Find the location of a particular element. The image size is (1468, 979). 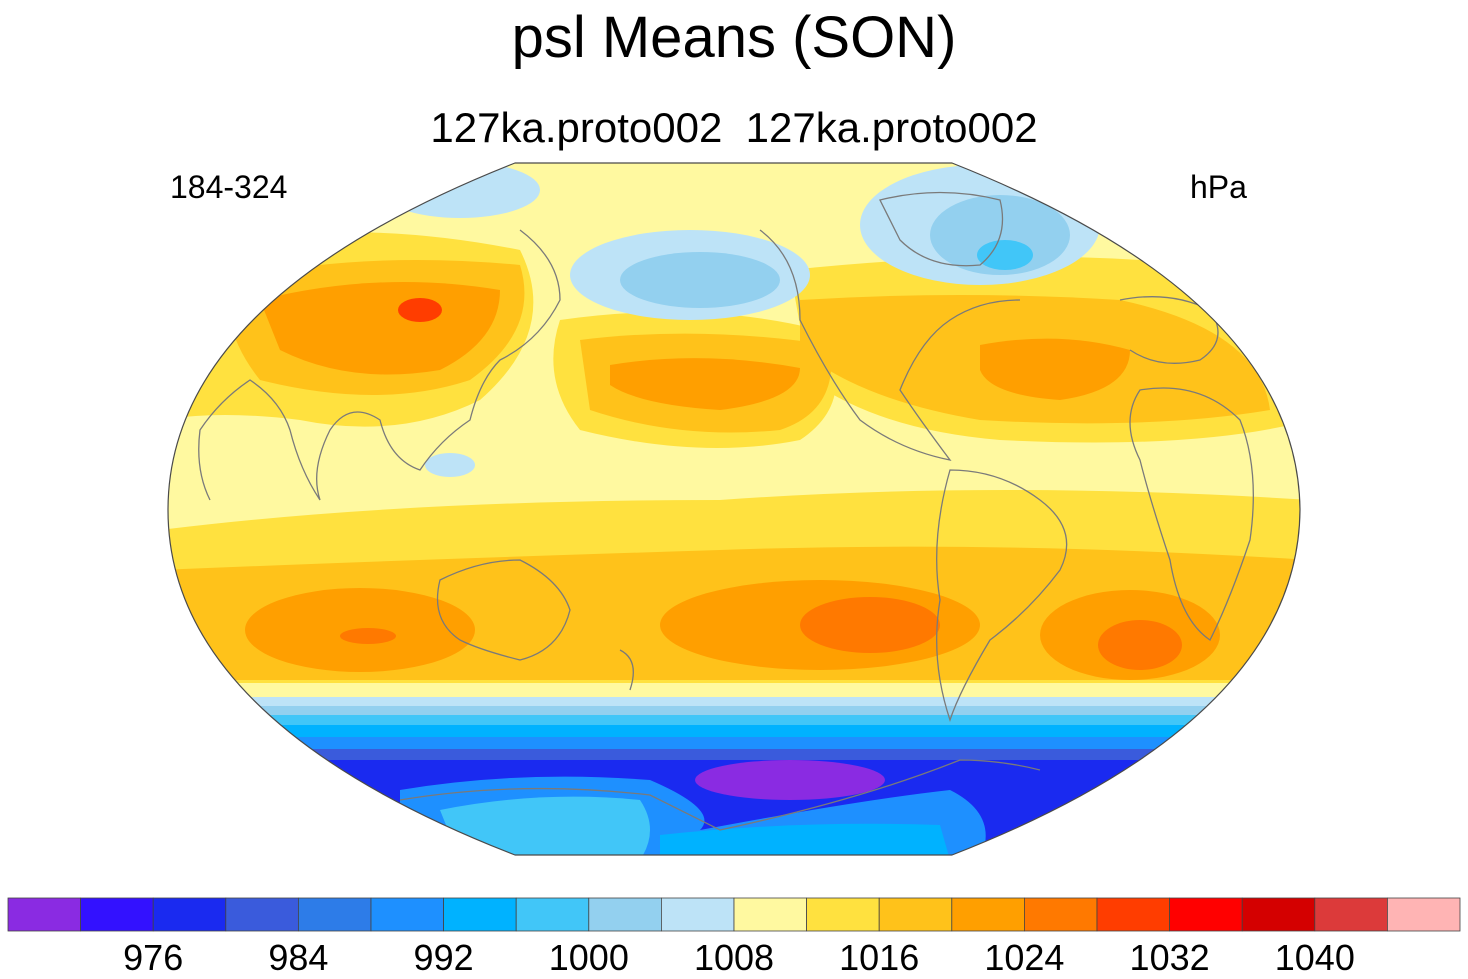

icelandic-low-core is located at coordinates (1005, 255).